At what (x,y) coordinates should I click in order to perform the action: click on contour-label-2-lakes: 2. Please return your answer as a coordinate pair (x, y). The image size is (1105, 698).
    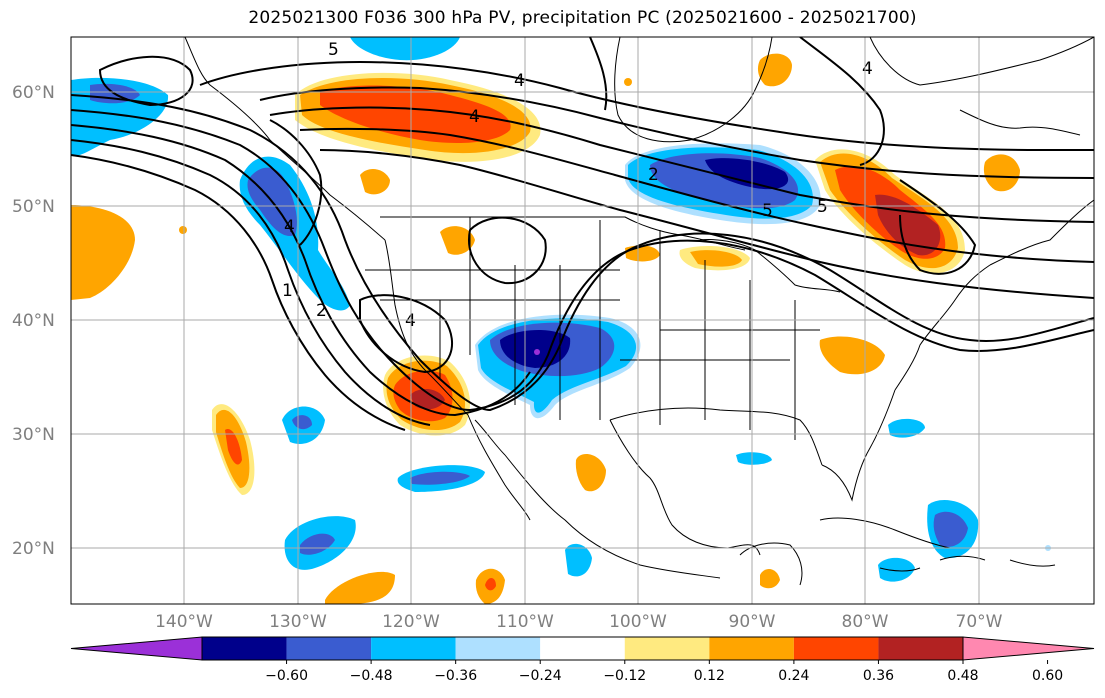
    Looking at the image, I should click on (653, 175).